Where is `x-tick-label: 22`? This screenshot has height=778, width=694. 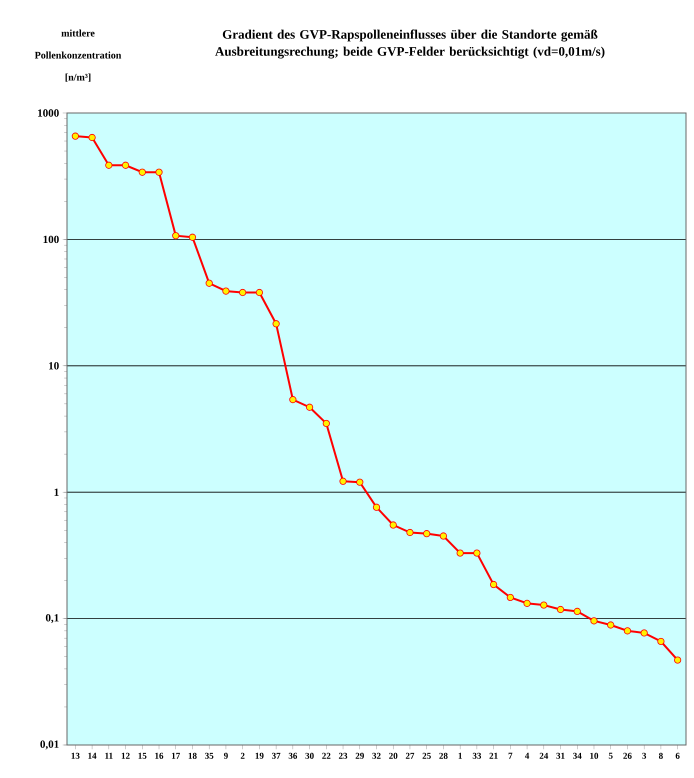
x-tick-label: 22 is located at coordinates (326, 755).